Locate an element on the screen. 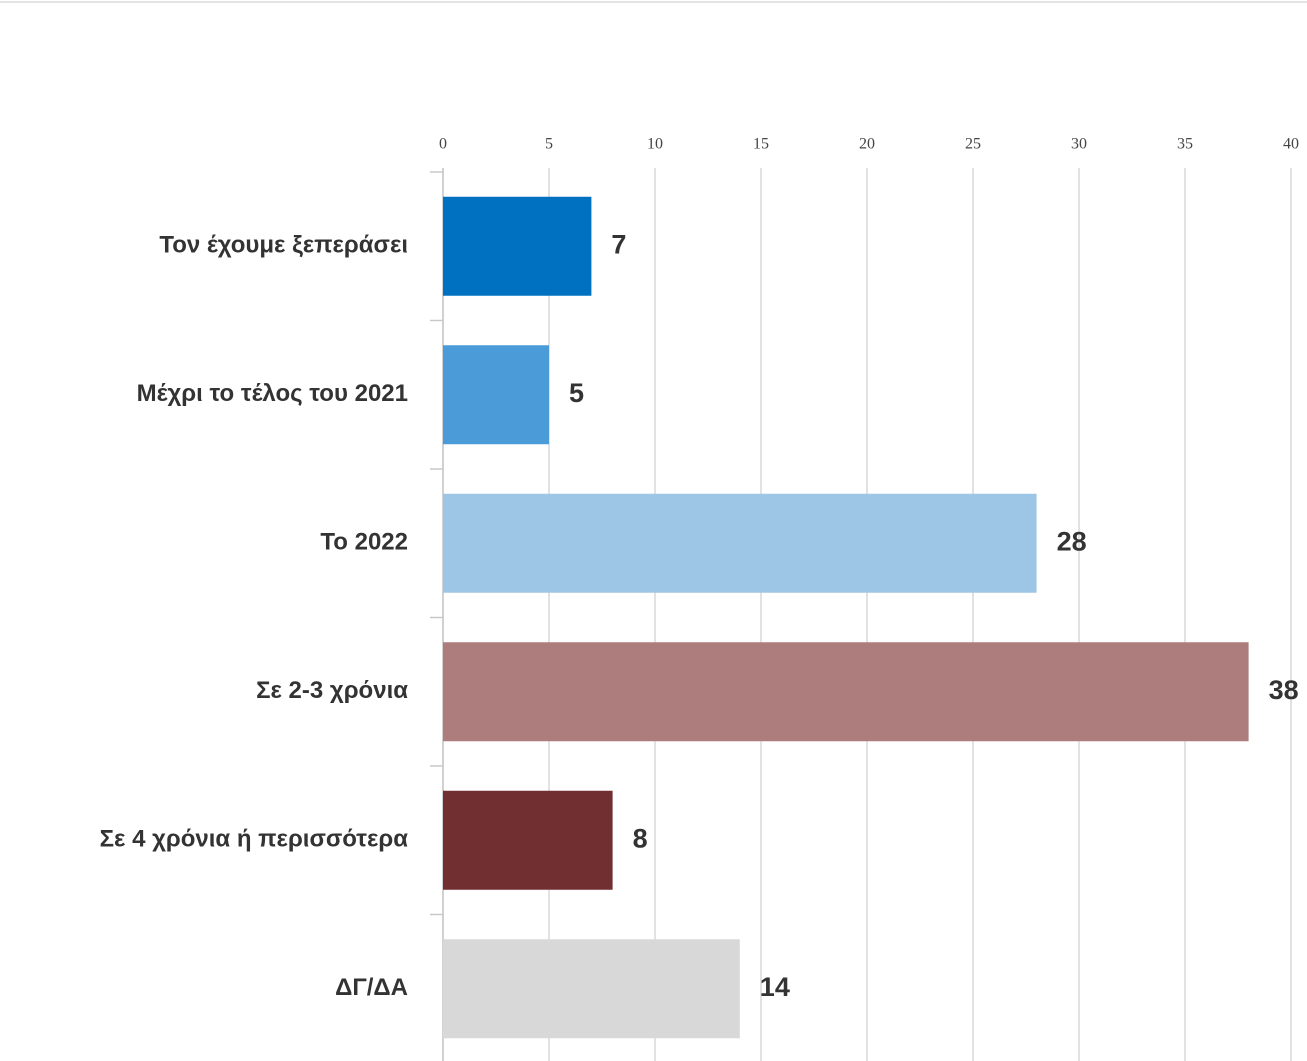  value-label: 14 is located at coordinates (775, 987).